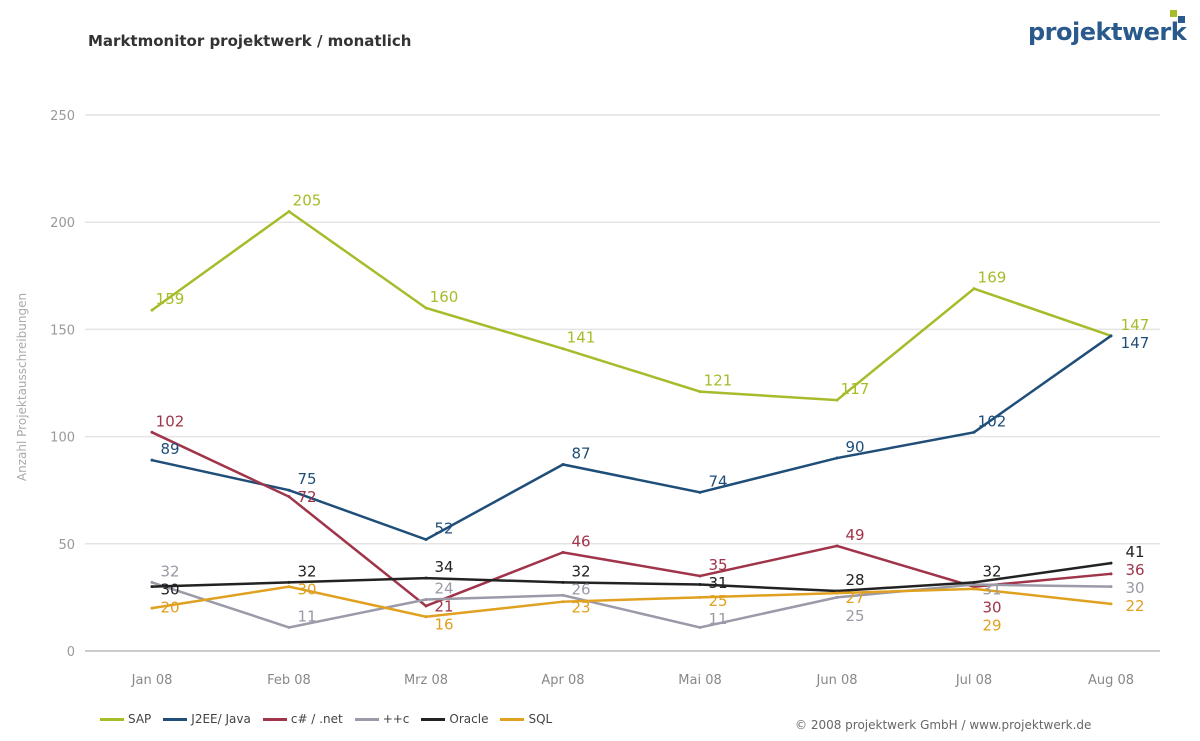 The height and width of the screenshot is (741, 1200). I want to click on x-tick-label: Mai 08, so click(699, 680).